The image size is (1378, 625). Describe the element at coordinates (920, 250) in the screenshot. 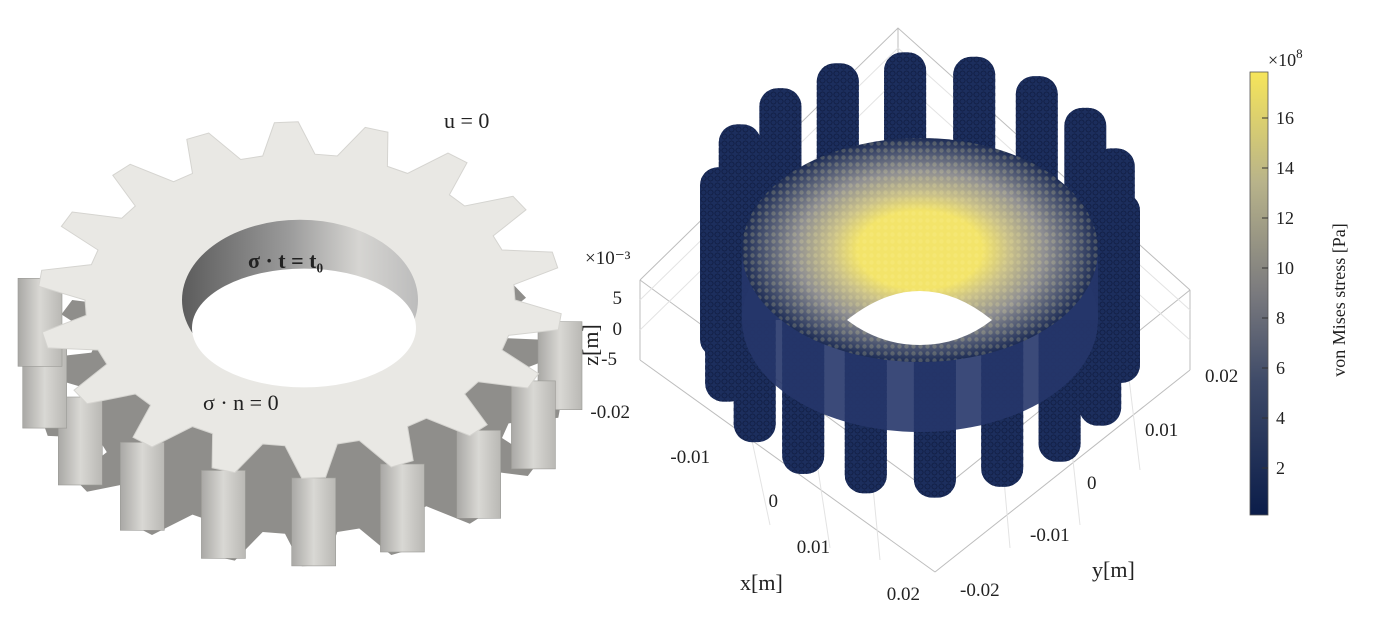

I see `ring-dot-texture` at that location.